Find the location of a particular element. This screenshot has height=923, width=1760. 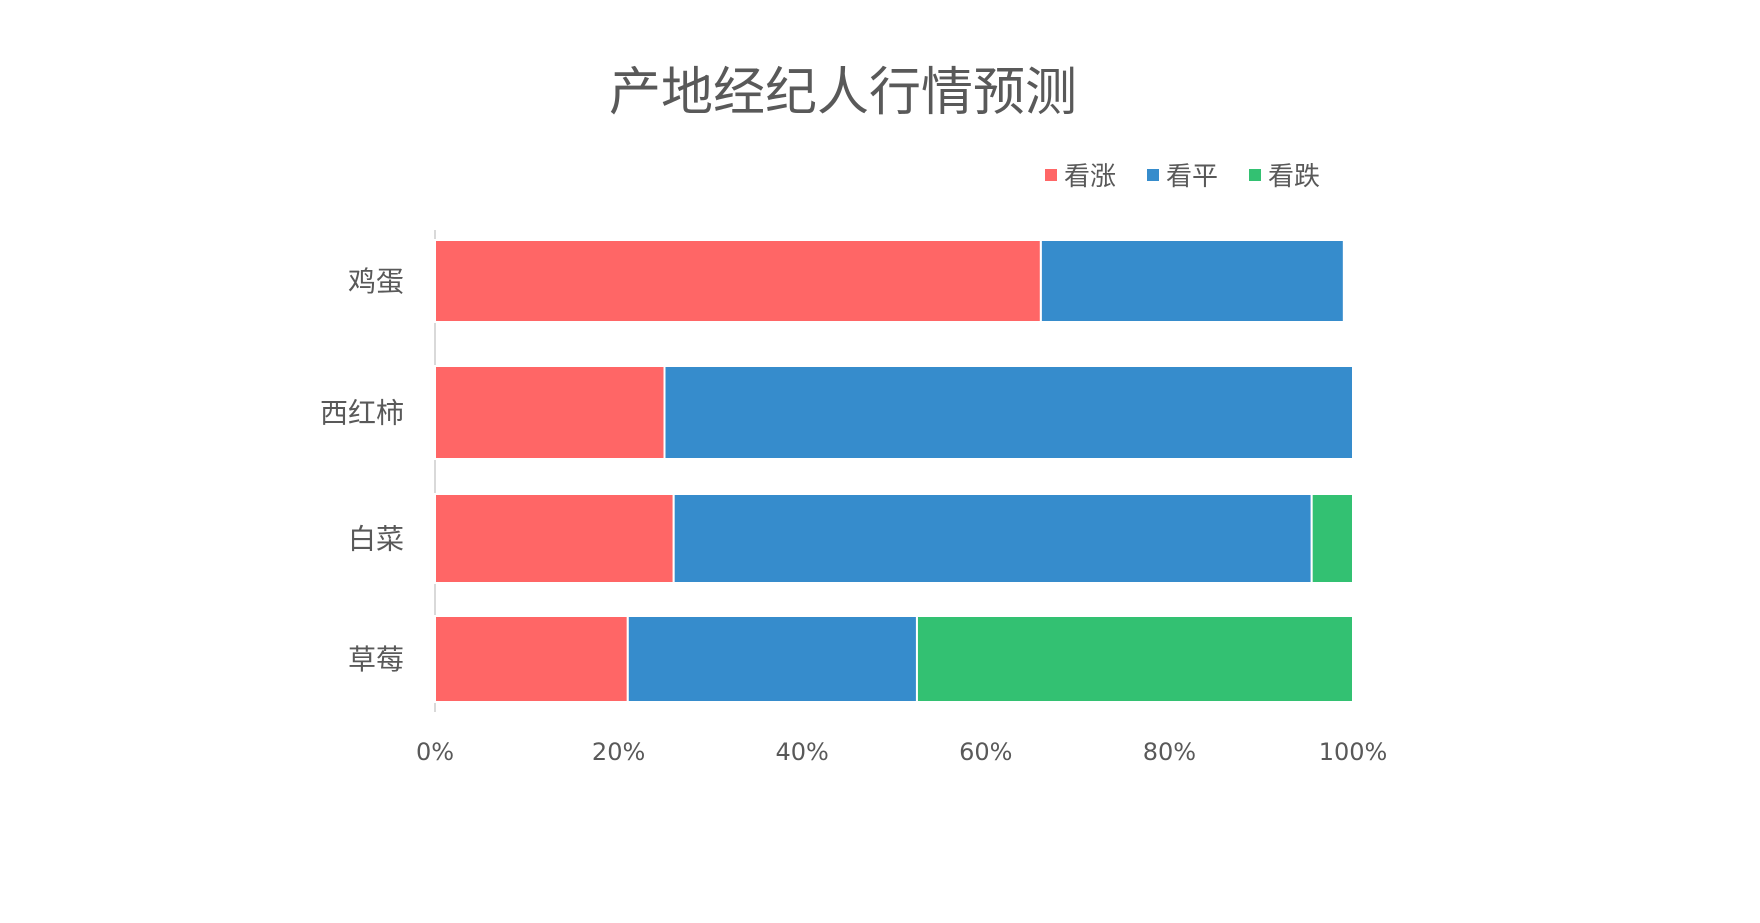

legend-label: 看涨 is located at coordinates (1090, 177).